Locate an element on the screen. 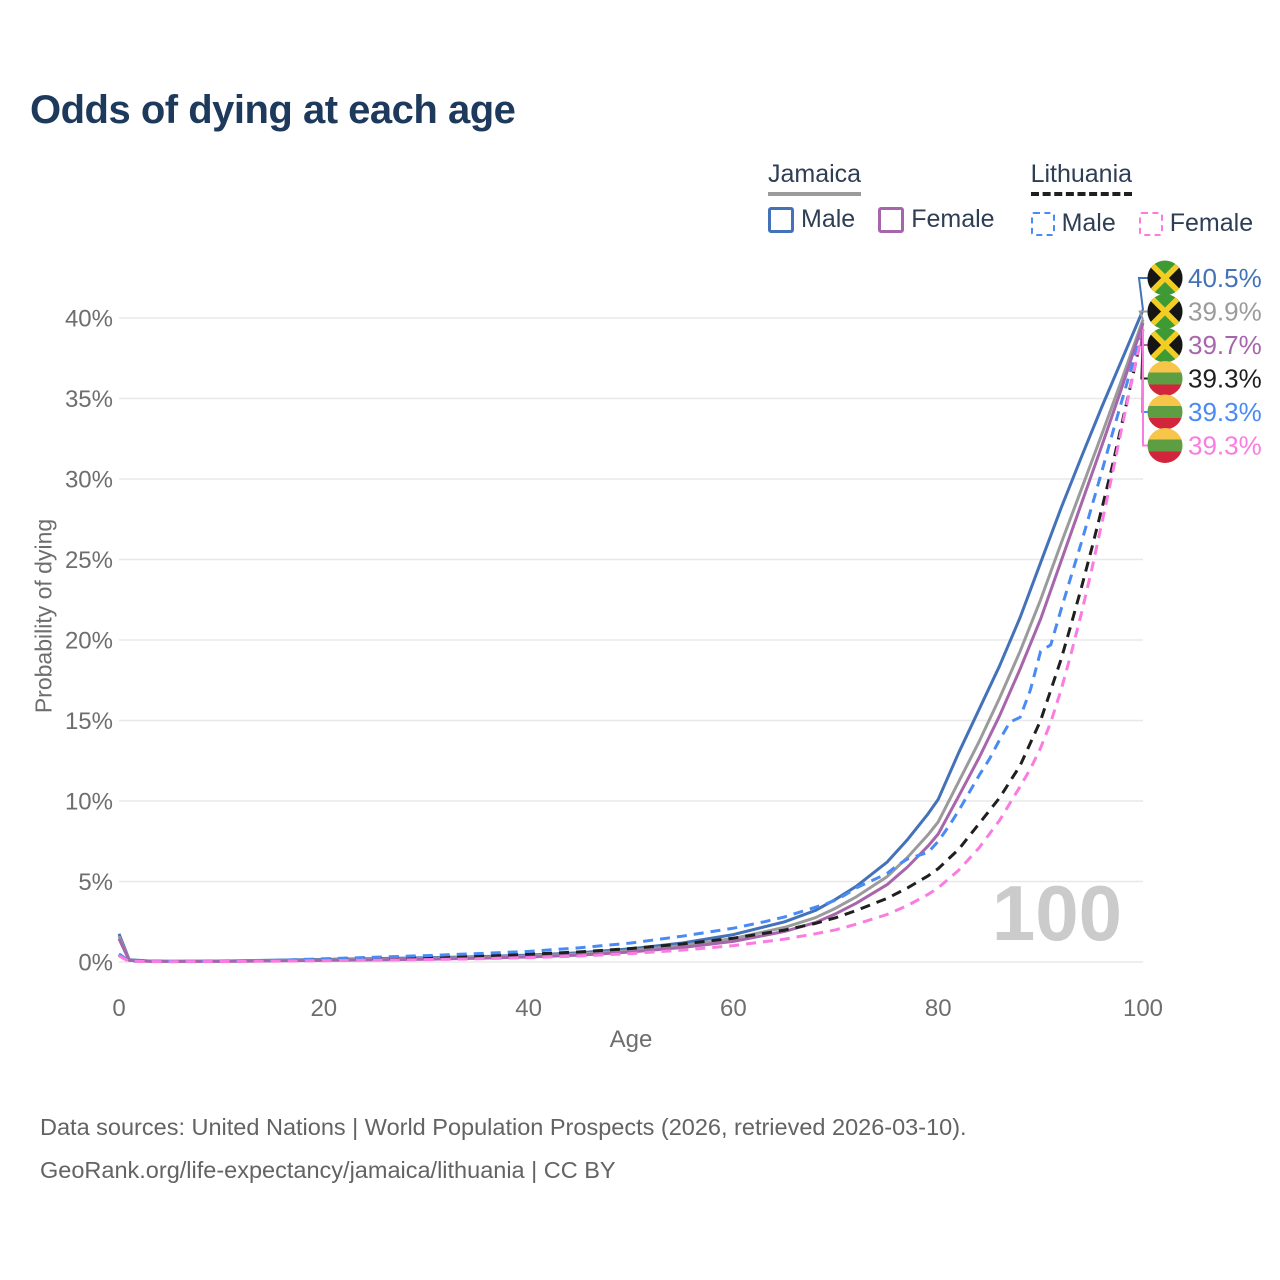 This screenshot has width=1280, height=1280. end-value-label-jamaica-both: 39.9% is located at coordinates (1225, 312).